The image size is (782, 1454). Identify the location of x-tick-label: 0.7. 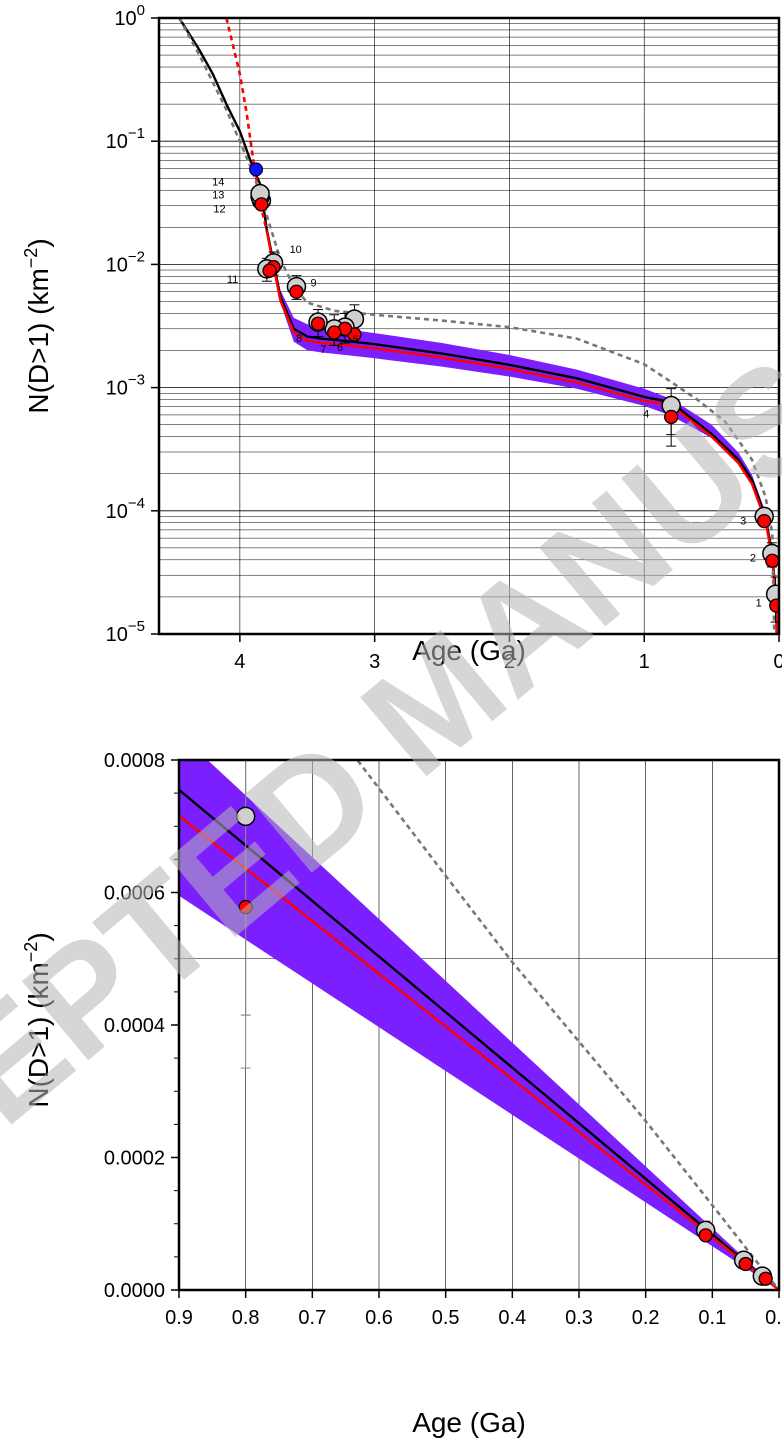
(312, 1318).